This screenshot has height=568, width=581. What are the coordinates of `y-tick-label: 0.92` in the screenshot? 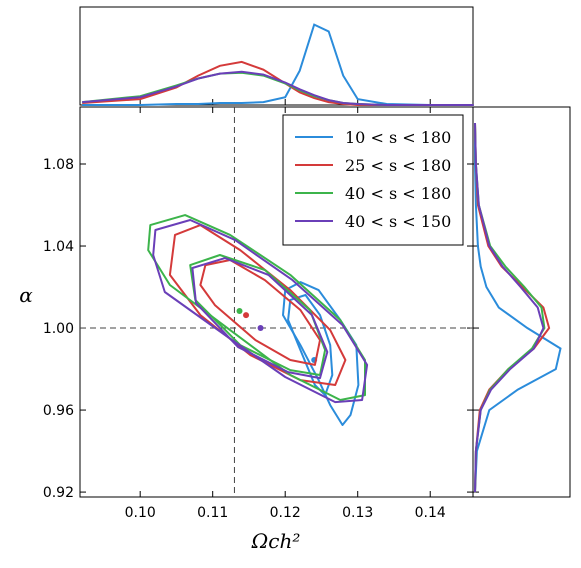 It's located at (58, 493).